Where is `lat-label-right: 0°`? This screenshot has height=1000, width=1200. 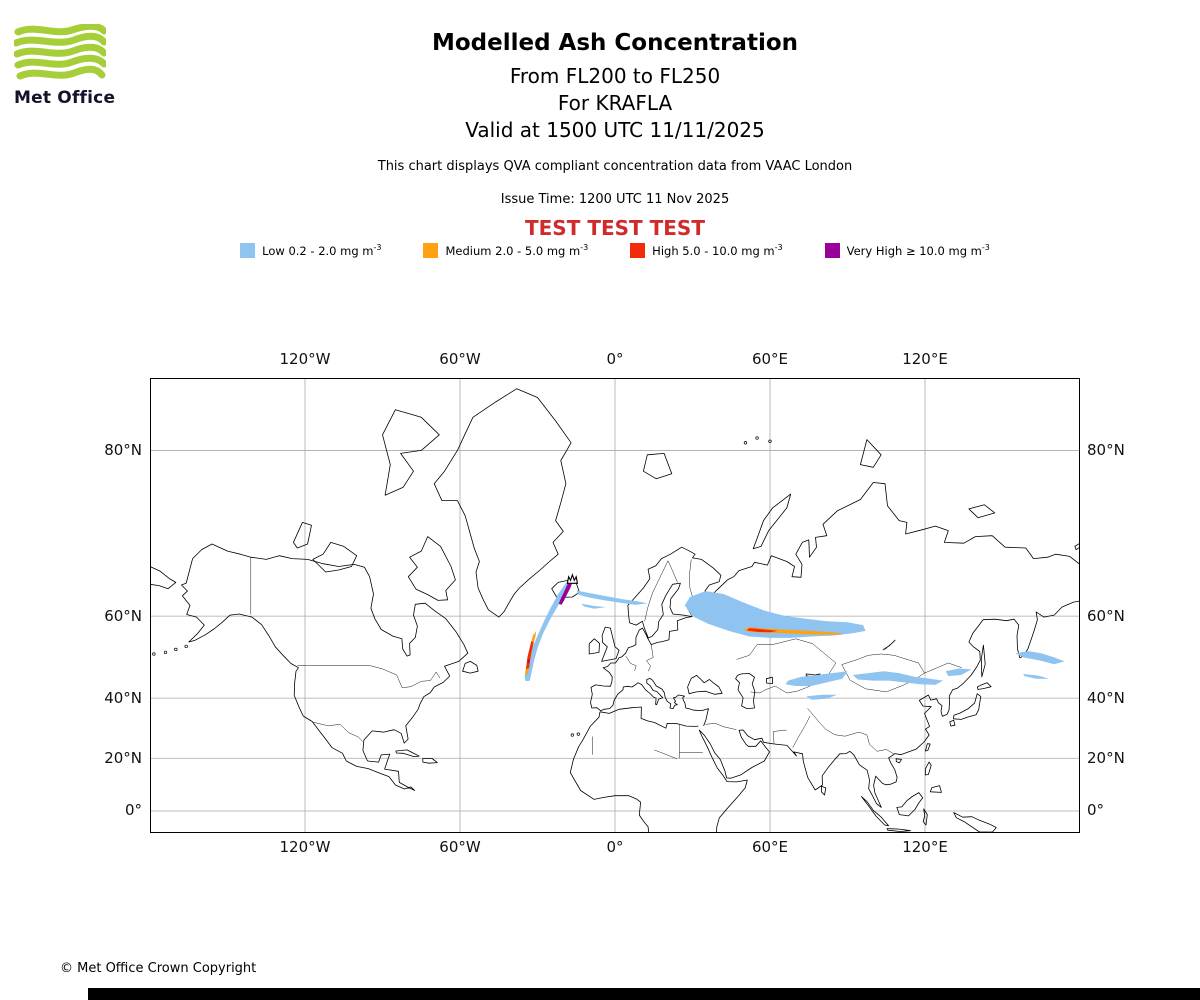 lat-label-right: 0° is located at coordinates (1096, 810).